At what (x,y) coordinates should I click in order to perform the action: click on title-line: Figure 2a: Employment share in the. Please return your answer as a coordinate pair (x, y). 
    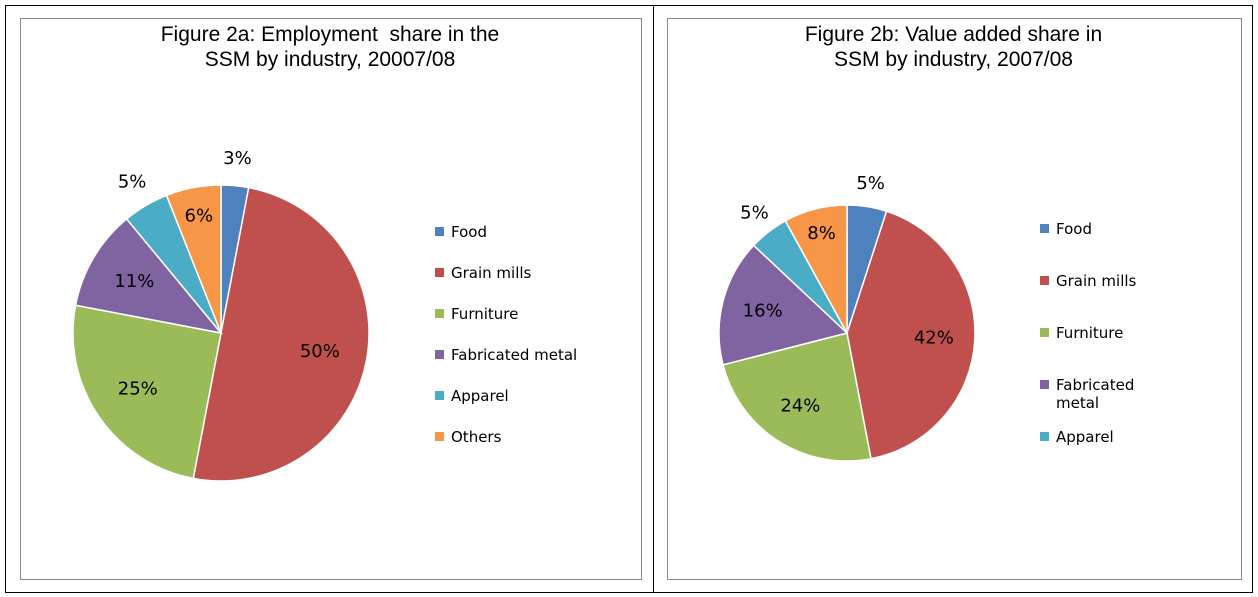
    Looking at the image, I should click on (330, 34).